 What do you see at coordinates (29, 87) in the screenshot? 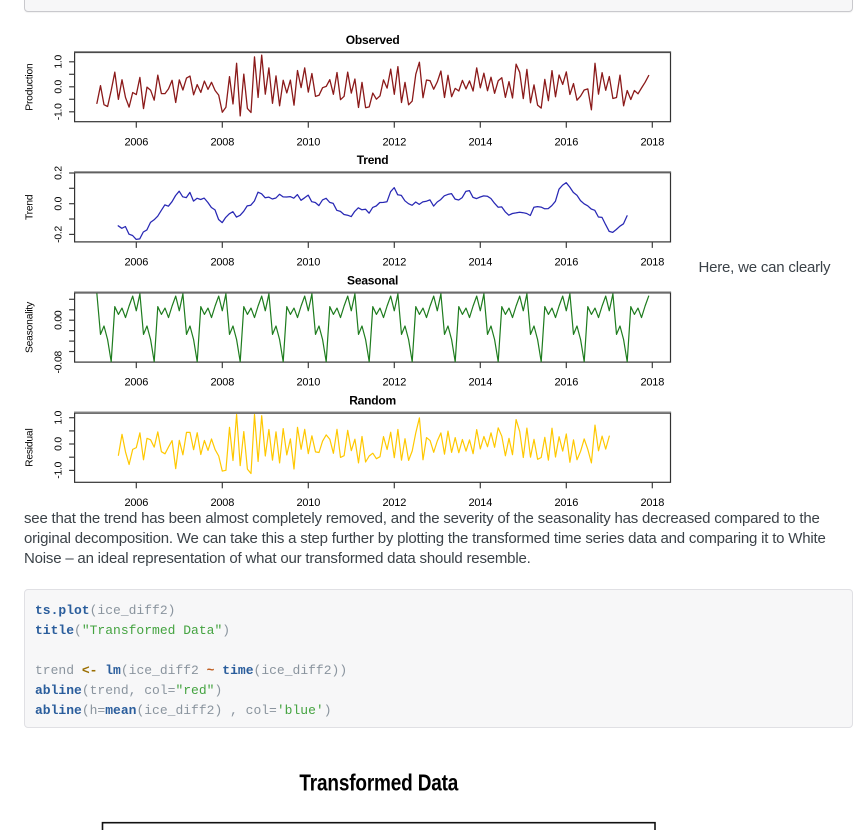
I see `svg-text: Production` at bounding box center [29, 87].